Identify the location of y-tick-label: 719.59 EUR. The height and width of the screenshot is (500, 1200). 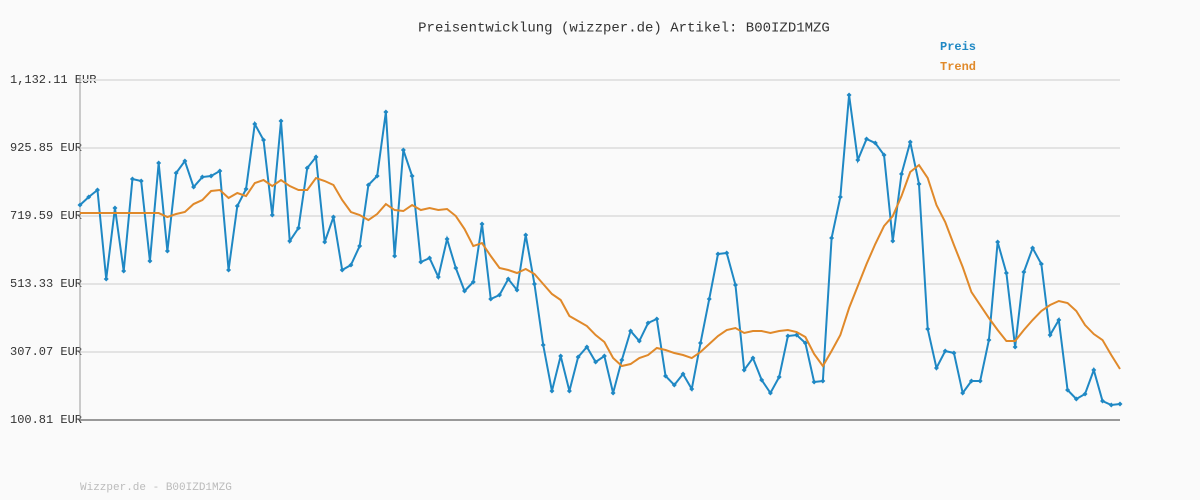
(46, 216).